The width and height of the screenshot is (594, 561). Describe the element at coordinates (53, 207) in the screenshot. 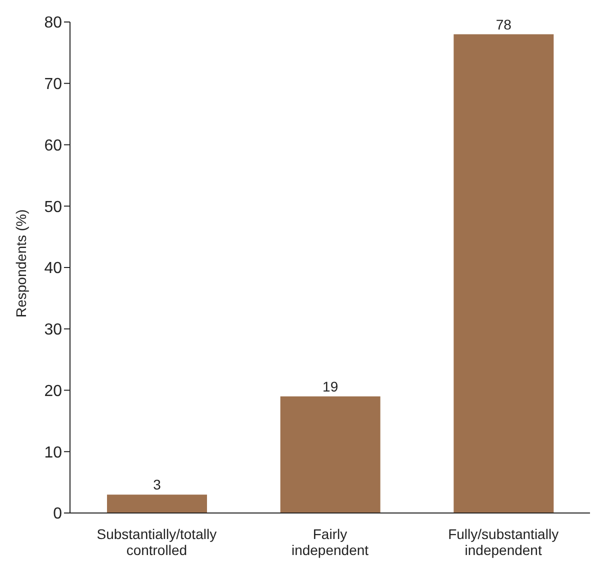

I see `y-tick-label: 50` at that location.